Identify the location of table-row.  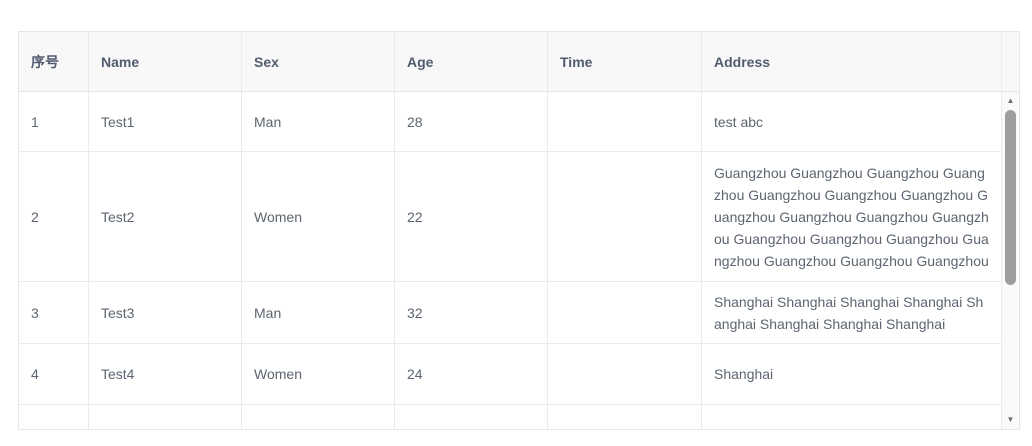
(510, 417).